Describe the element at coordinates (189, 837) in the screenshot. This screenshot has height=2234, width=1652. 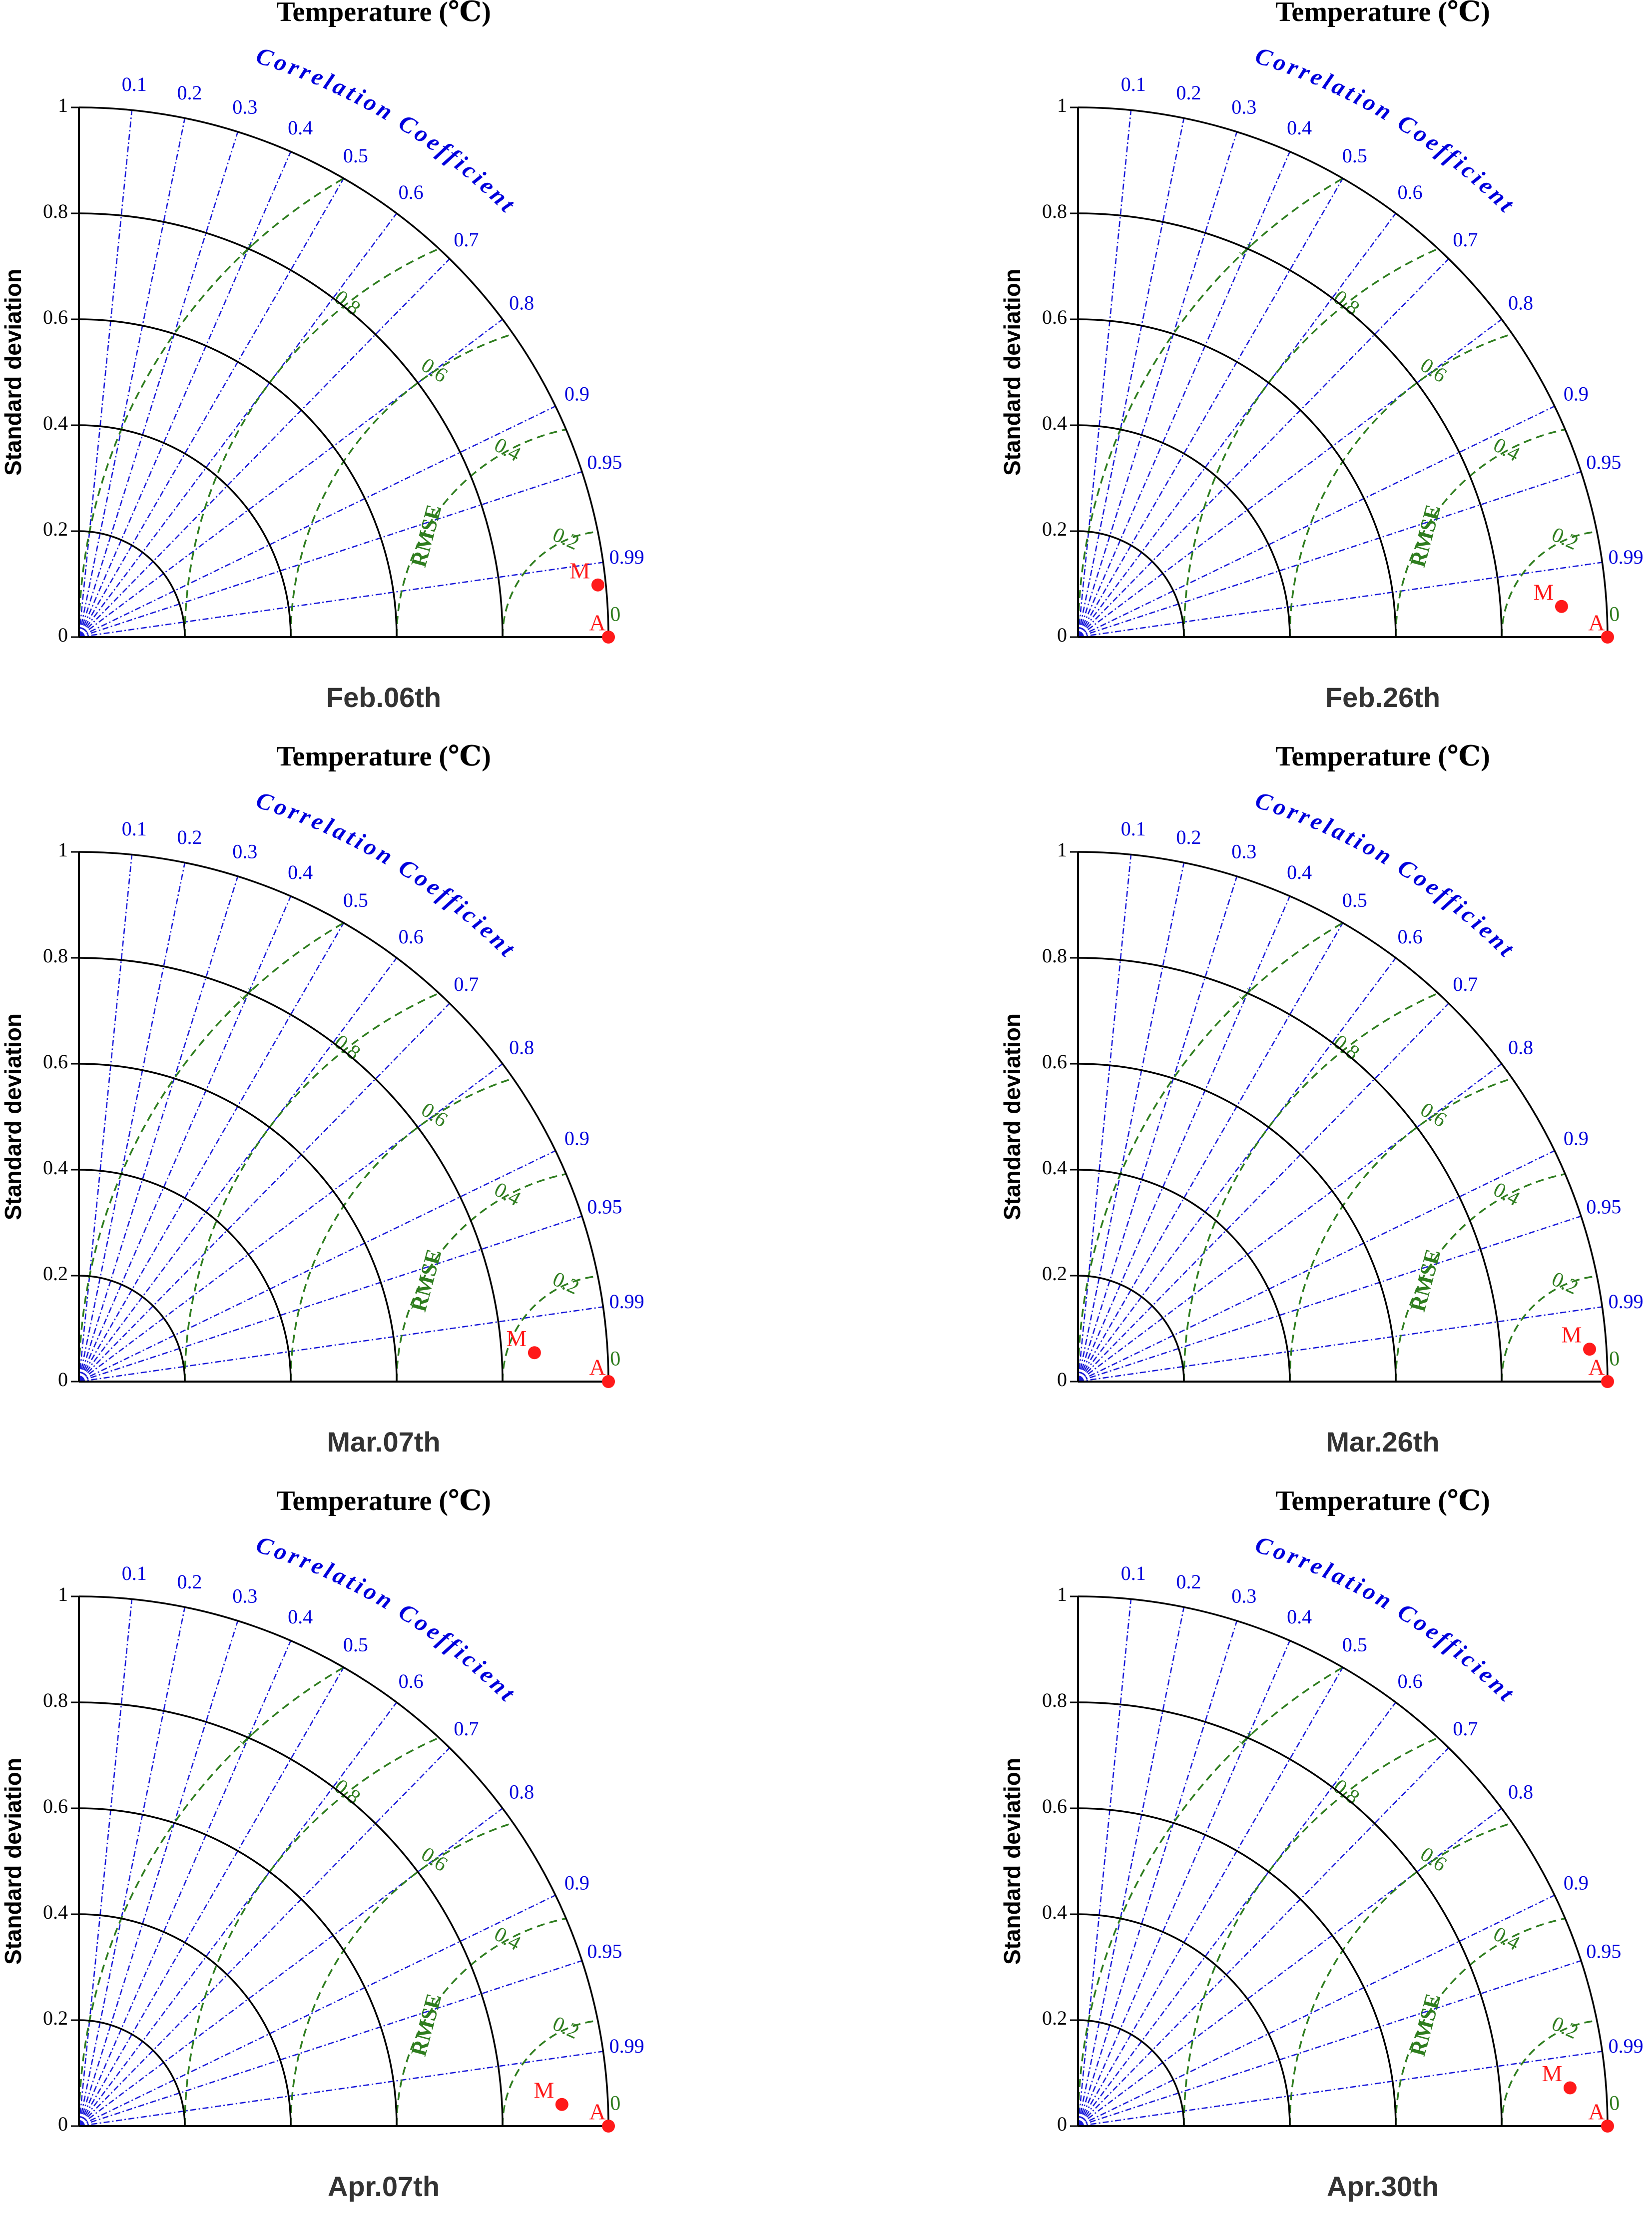
I see `correlation-tick-label: 0.2` at that location.